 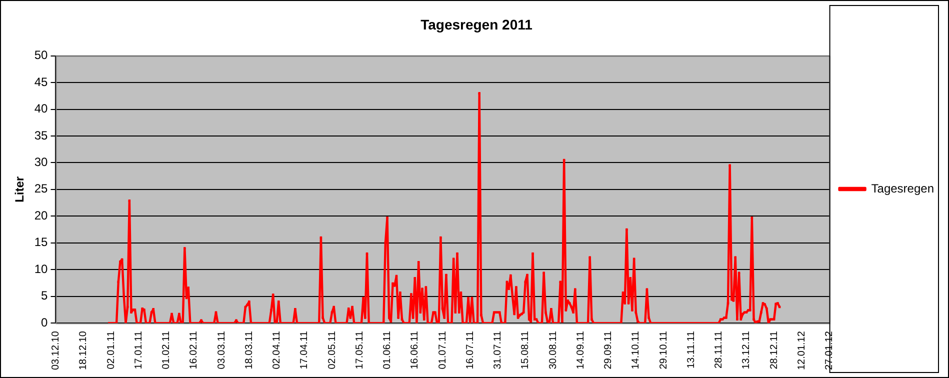 What do you see at coordinates (41, 269) in the screenshot?
I see `y-tick-label: 10` at bounding box center [41, 269].